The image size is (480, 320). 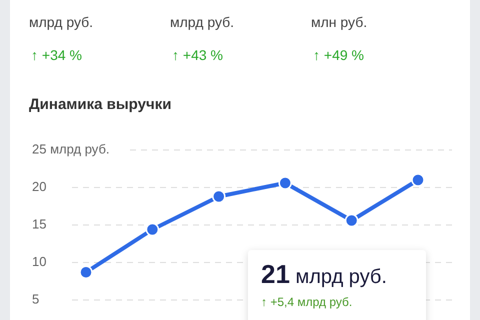 I want to click on y-tick-label: 25 млрд руб., so click(x=71, y=148).